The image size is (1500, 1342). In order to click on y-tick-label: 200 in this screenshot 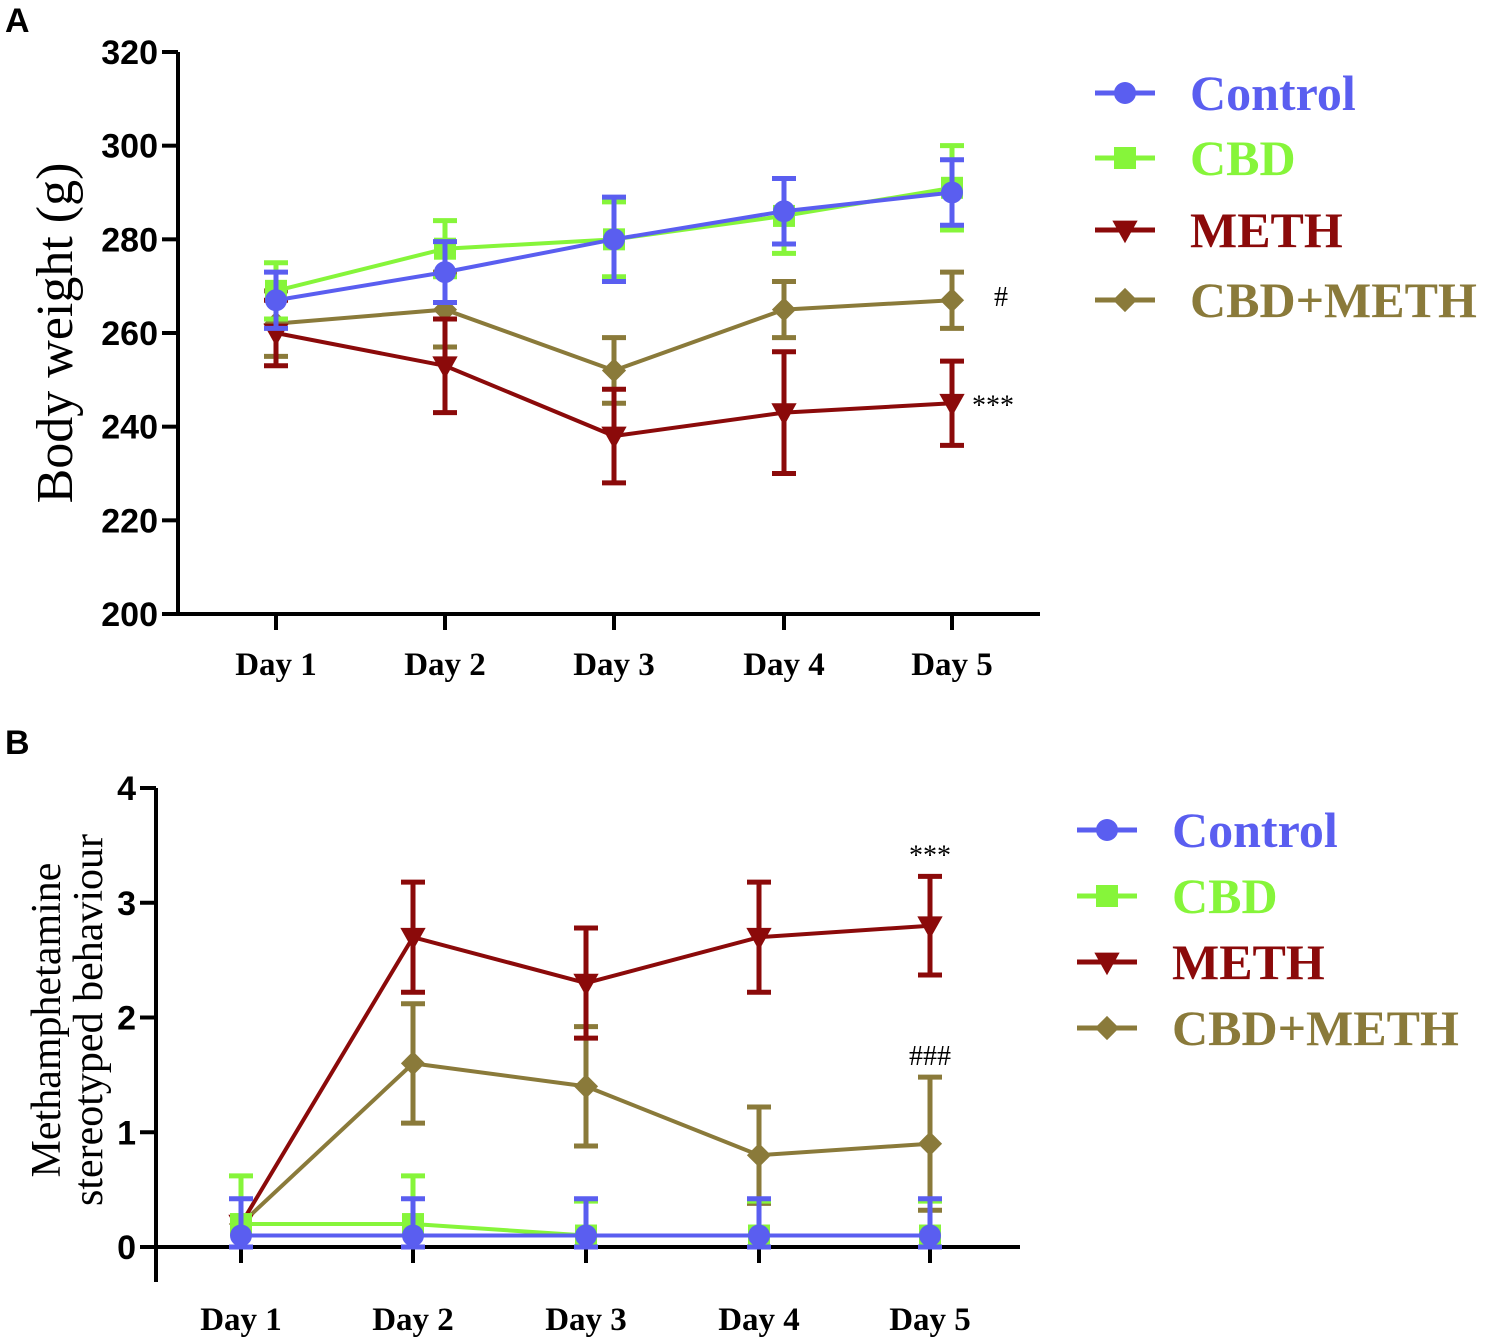, I will do `click(129, 615)`.